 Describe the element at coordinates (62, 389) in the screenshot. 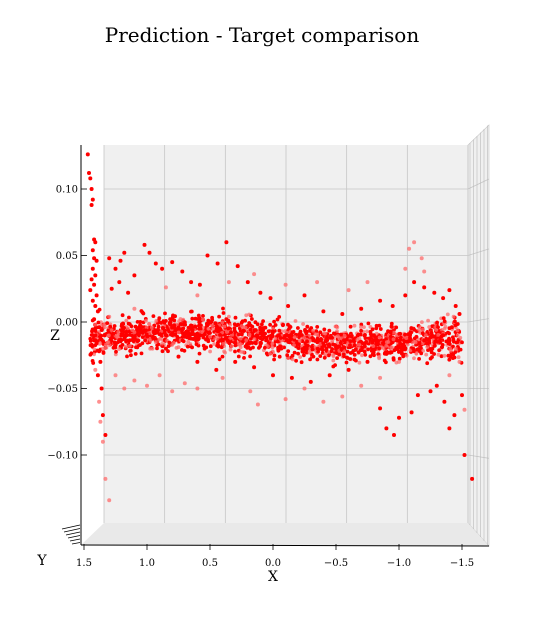

I see `z-tick-label: −0.05` at that location.